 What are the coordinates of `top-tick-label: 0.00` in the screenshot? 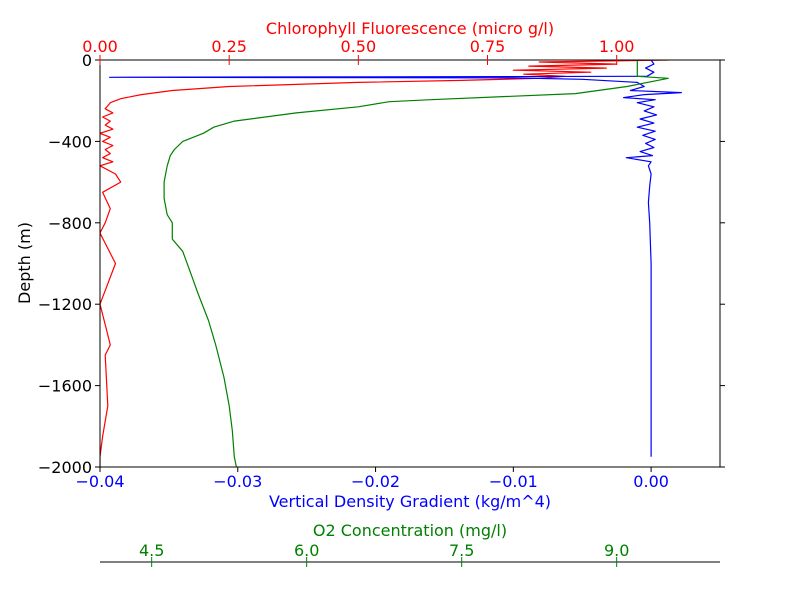 It's located at (100, 46).